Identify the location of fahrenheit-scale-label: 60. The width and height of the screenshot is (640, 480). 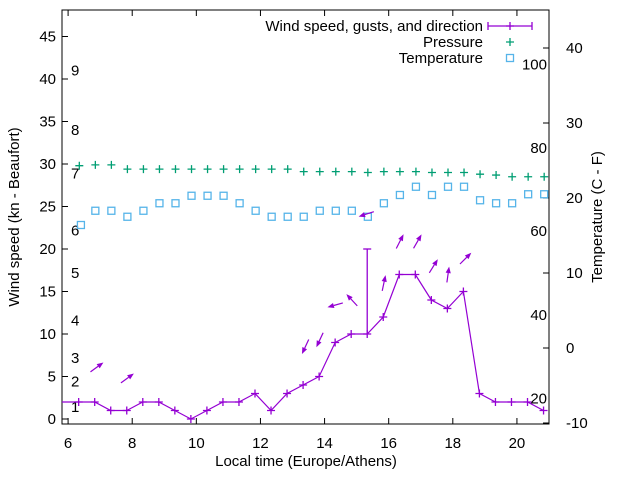
(538, 231).